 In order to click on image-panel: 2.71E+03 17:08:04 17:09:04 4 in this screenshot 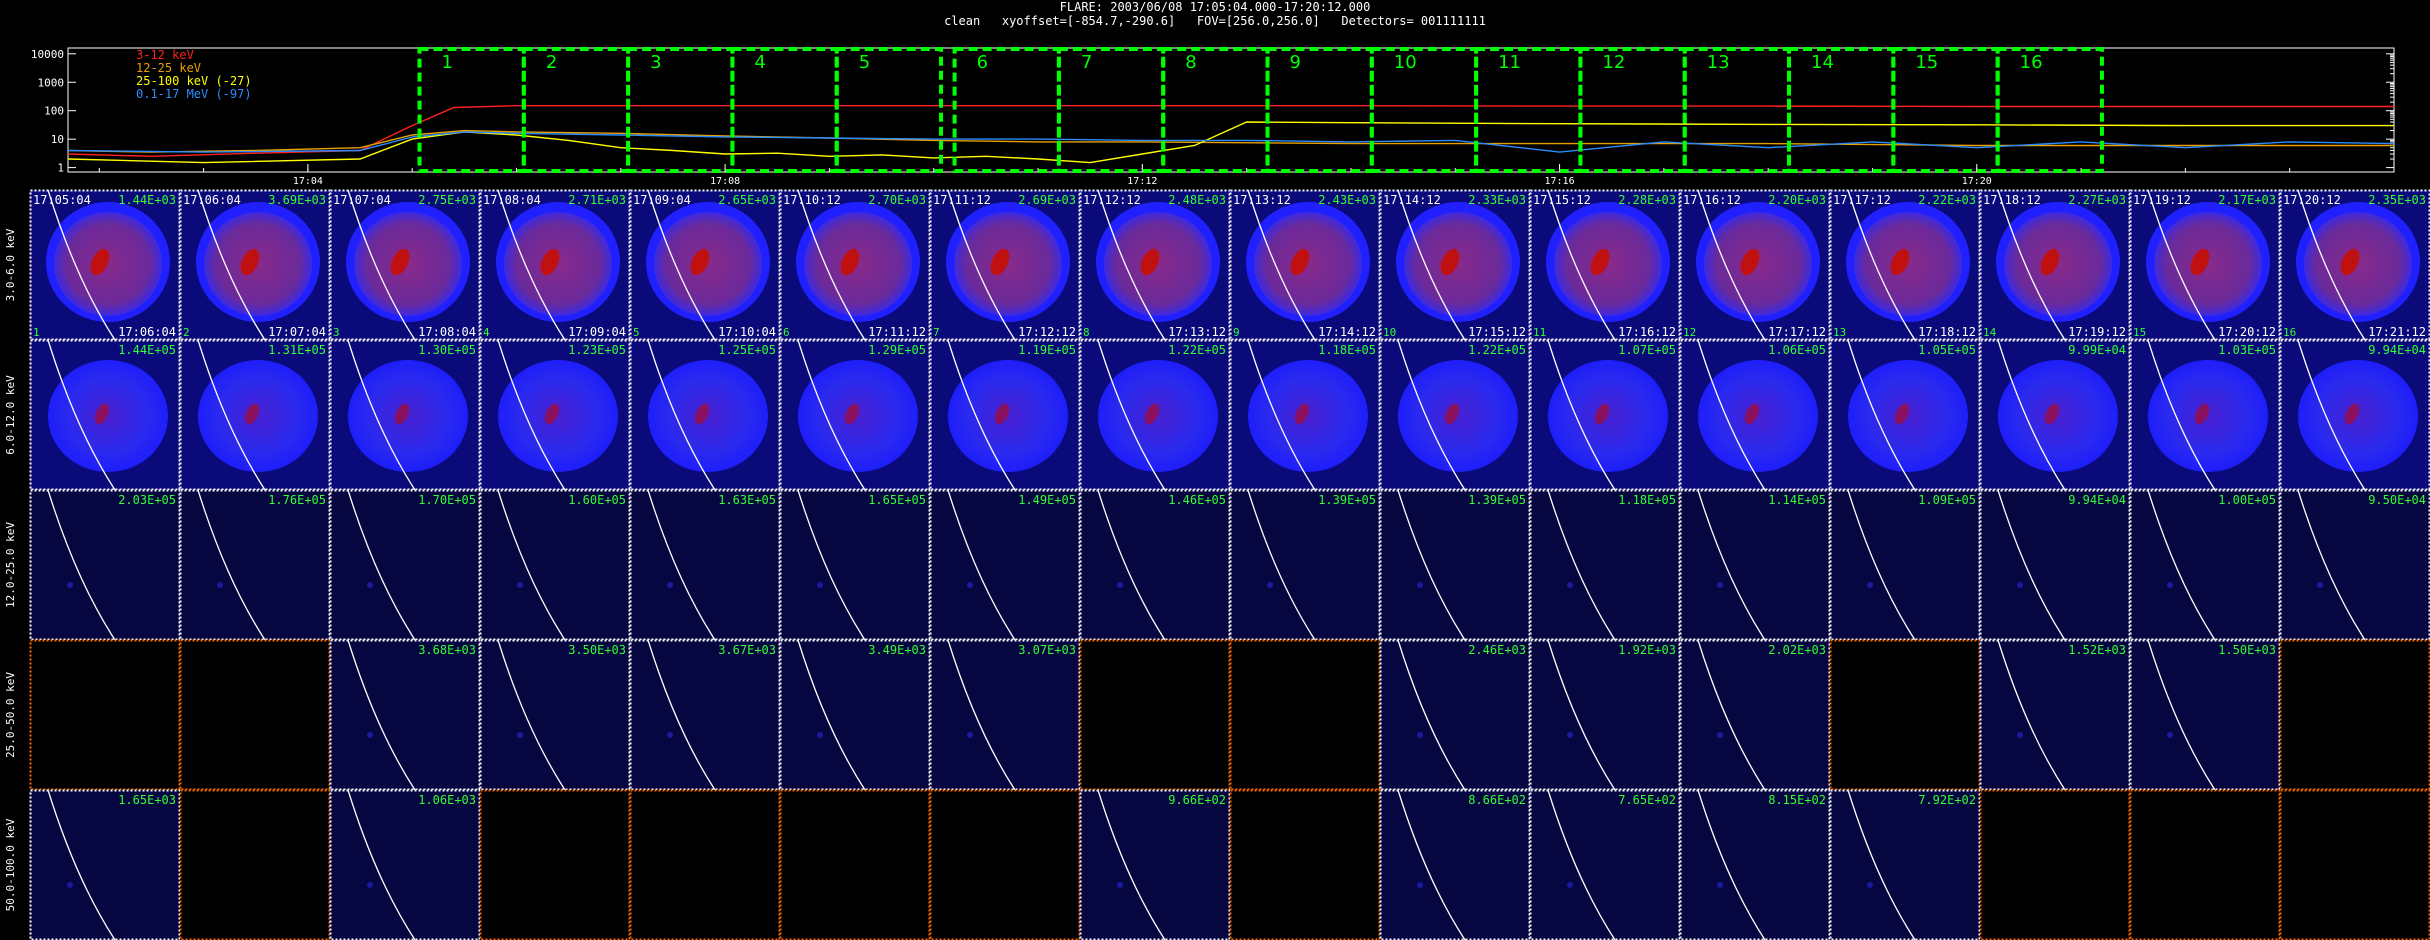, I will do `click(555, 265)`.